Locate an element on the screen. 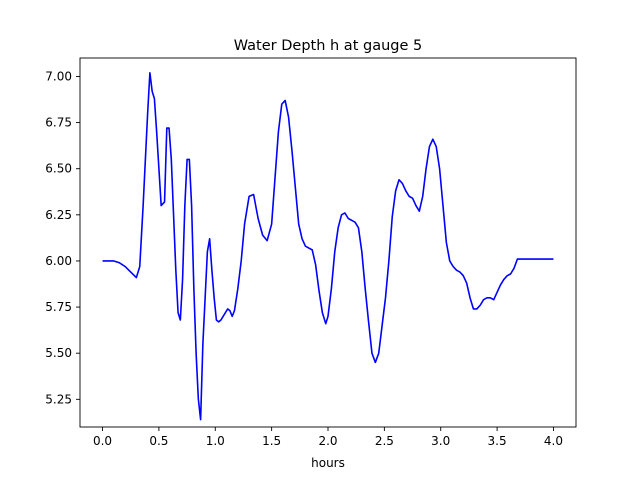 This screenshot has width=640, height=480. y-tick-label: 5.75 is located at coordinates (58, 307).